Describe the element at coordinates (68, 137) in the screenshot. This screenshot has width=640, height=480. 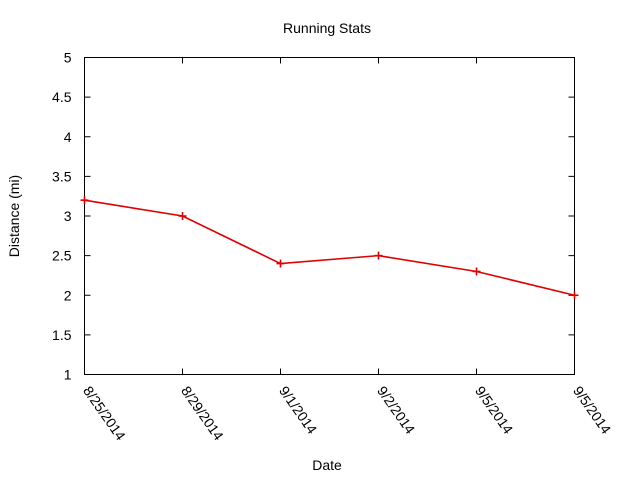
I see `y-tick-label: 4` at that location.